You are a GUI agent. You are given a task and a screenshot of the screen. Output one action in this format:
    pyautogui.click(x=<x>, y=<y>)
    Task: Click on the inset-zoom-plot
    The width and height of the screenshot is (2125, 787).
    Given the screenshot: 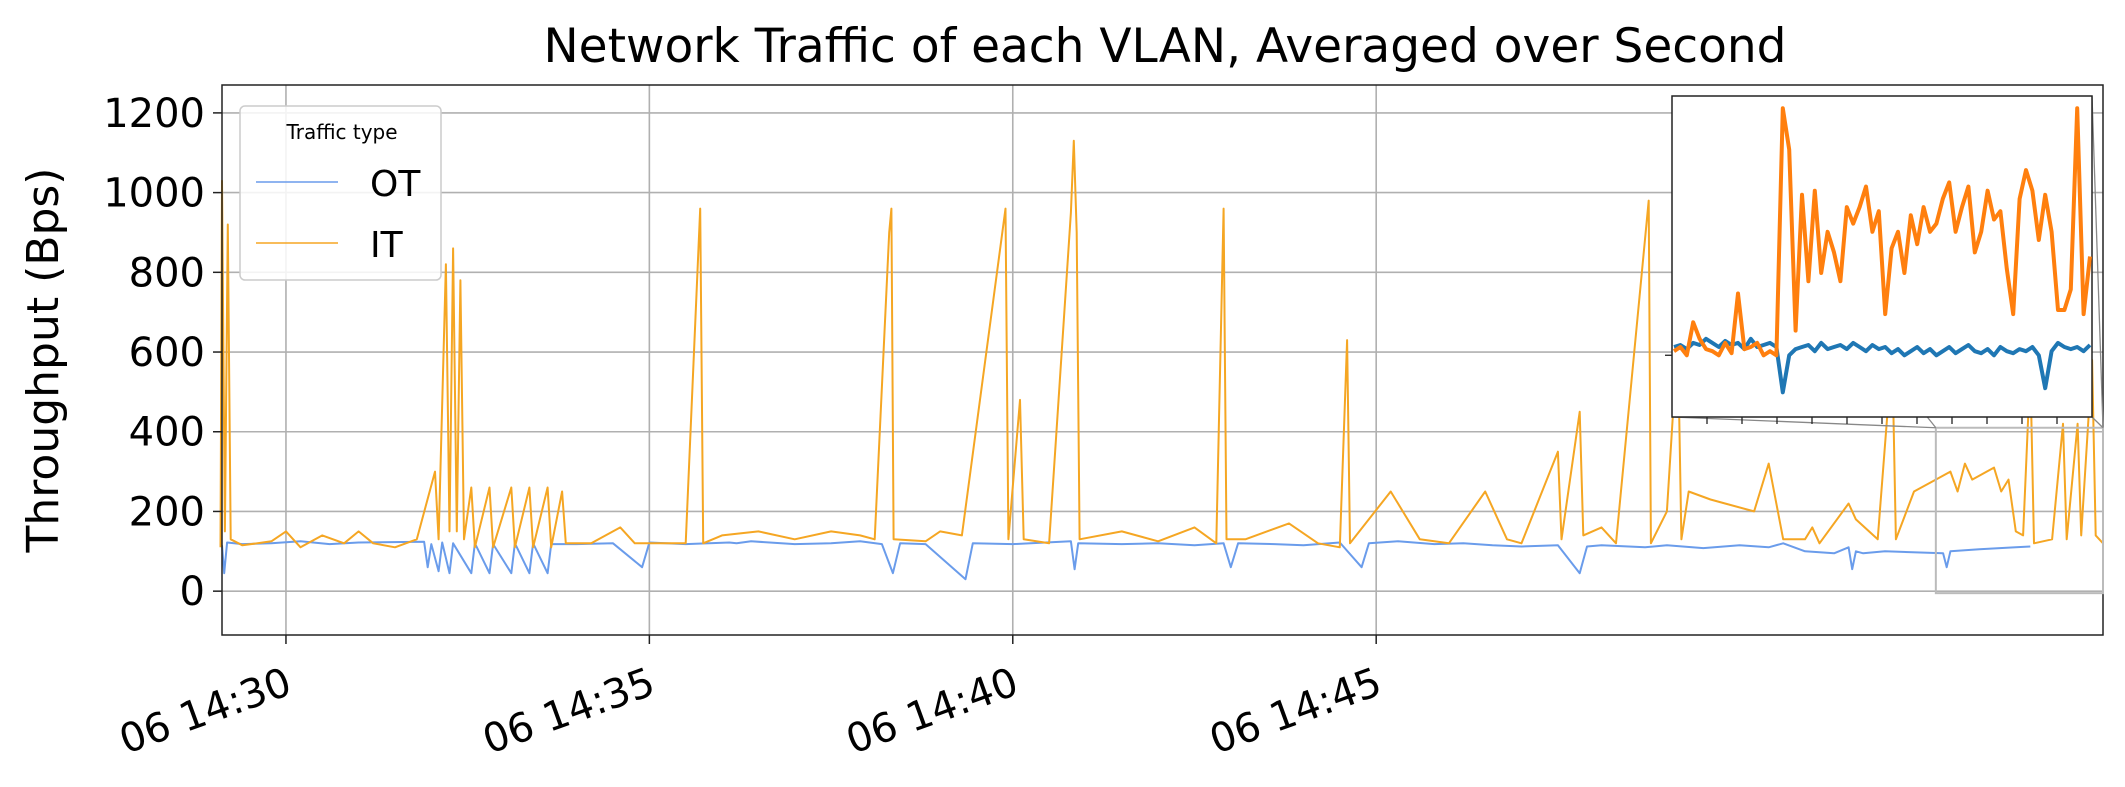 What is the action you would take?
    pyautogui.click(x=1879, y=259)
    